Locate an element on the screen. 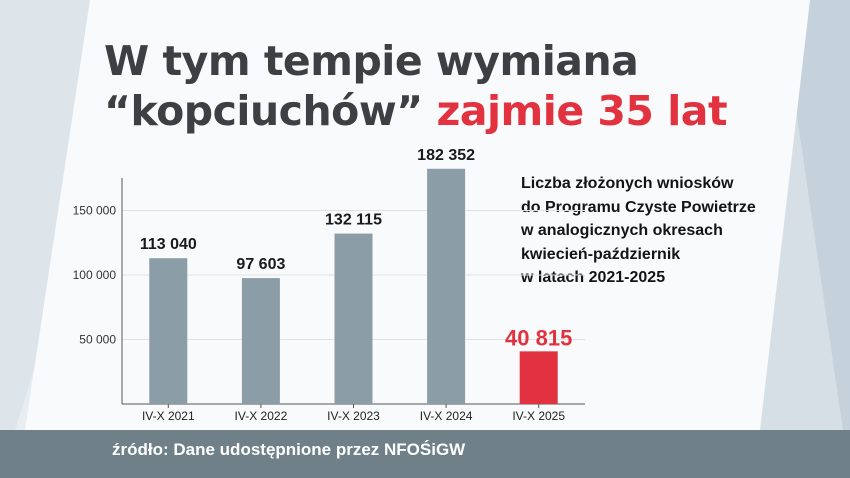  x-tick-label: IV-X 2024 is located at coordinates (446, 416).